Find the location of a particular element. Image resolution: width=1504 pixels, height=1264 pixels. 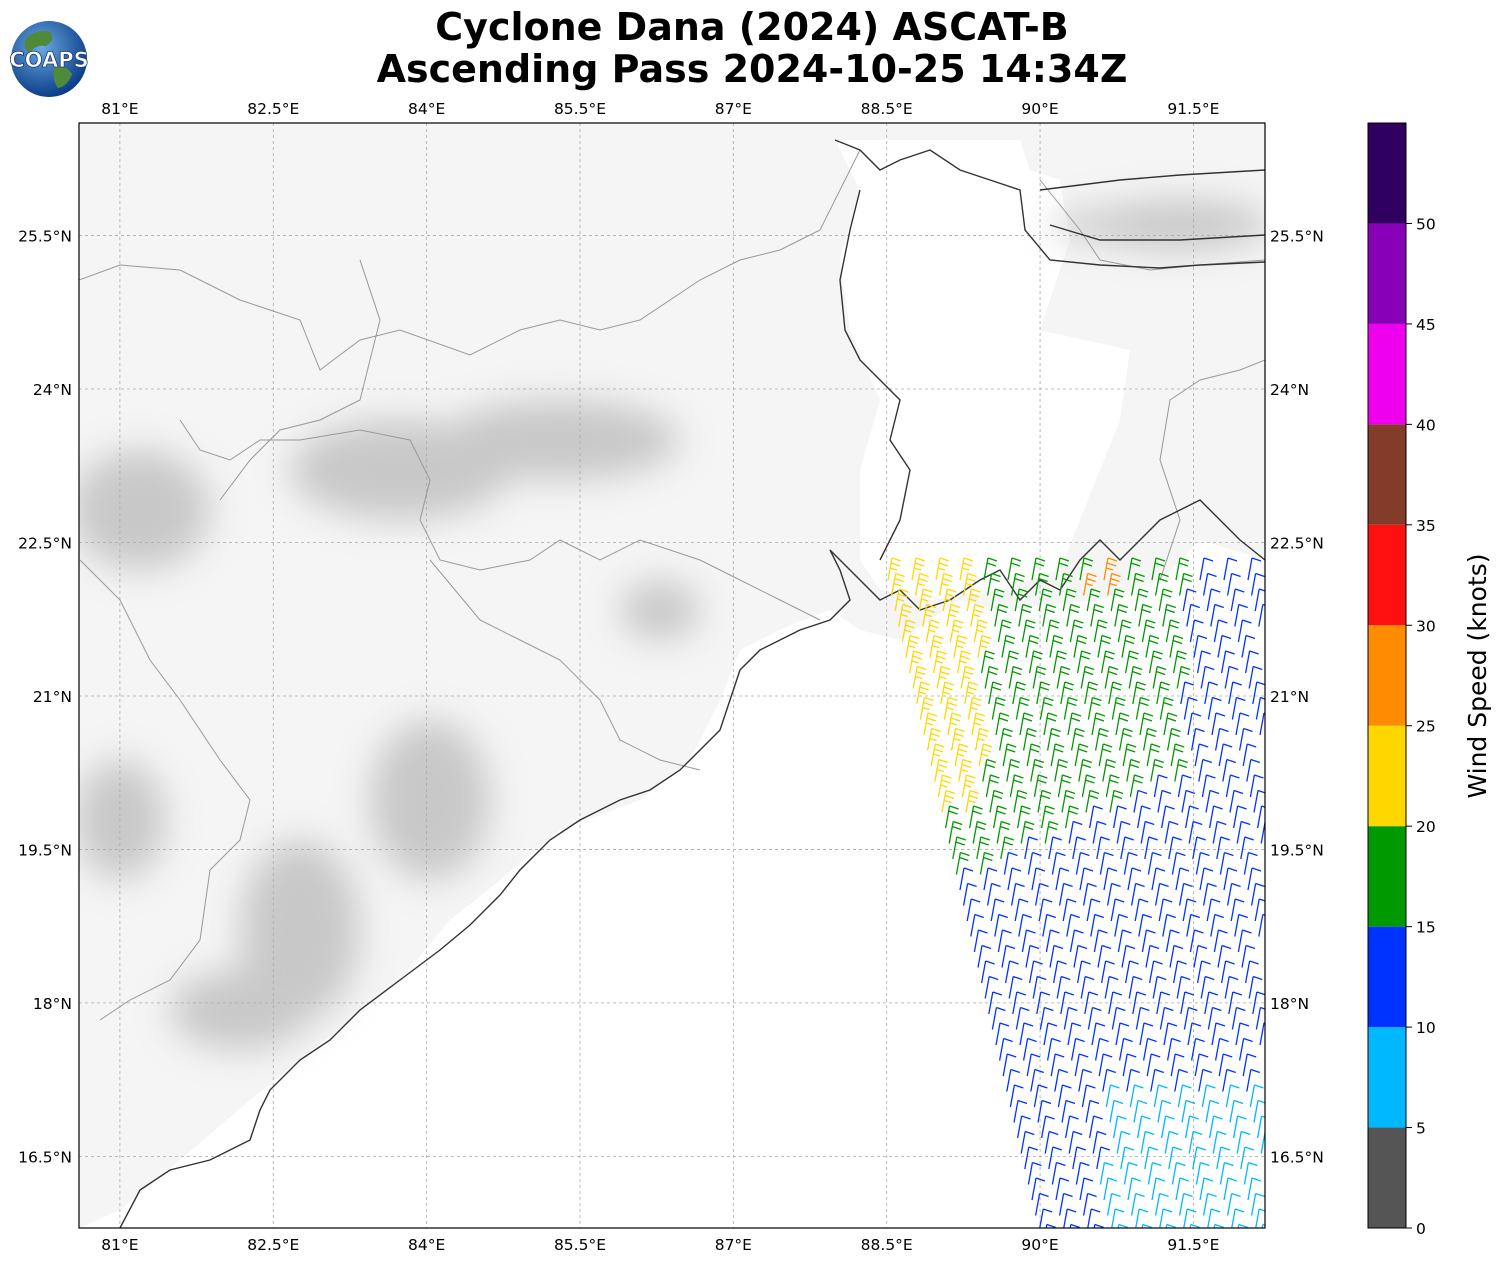

lon-tick-top-4: 87°E is located at coordinates (733, 109).